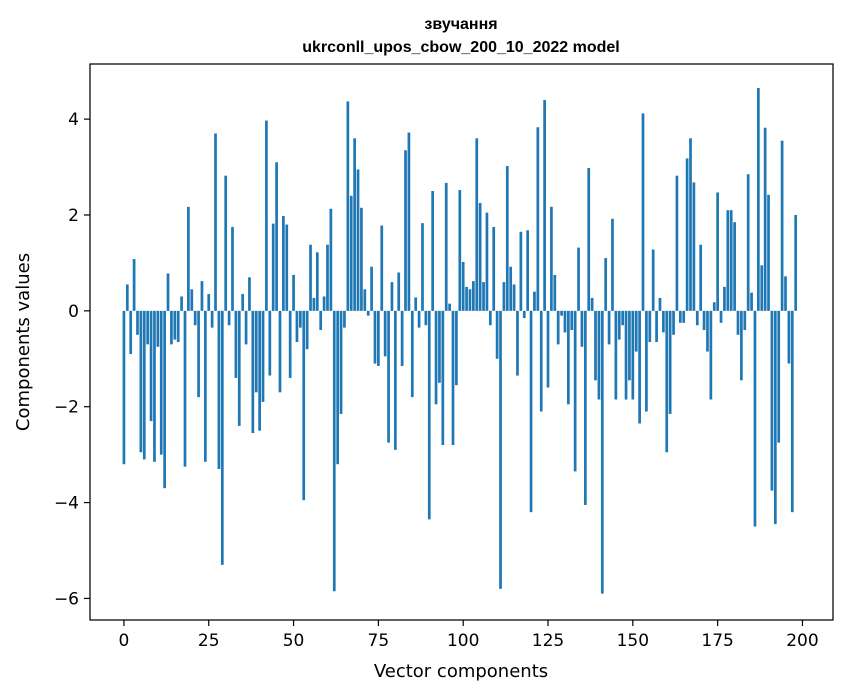 The height and width of the screenshot is (696, 847). Describe the element at coordinates (548, 641) in the screenshot. I see `x-tick-label: 125` at that location.